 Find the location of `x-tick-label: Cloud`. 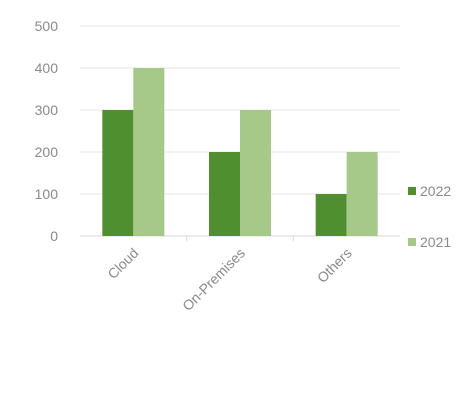

x-tick-label: Cloud is located at coordinates (122, 263).